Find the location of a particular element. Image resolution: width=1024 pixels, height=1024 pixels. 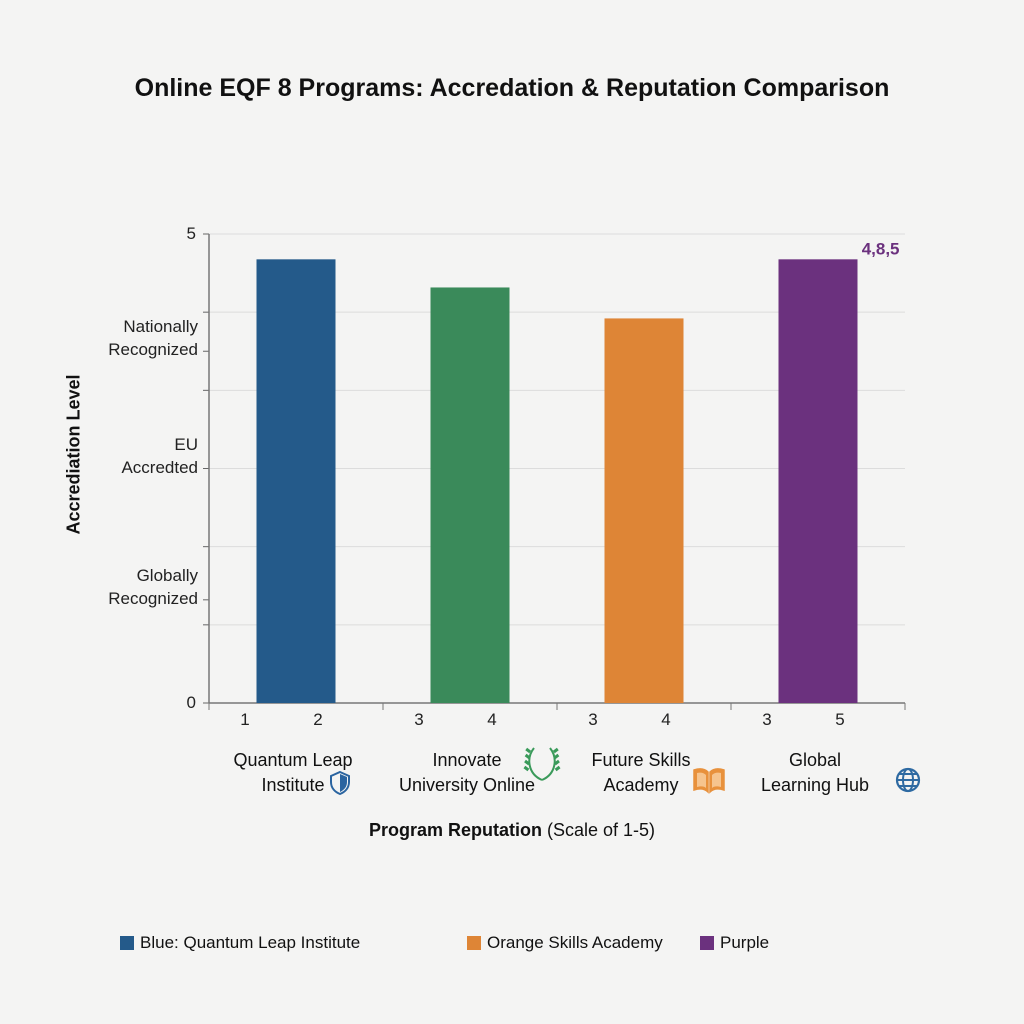

shield-icon is located at coordinates (340, 785).